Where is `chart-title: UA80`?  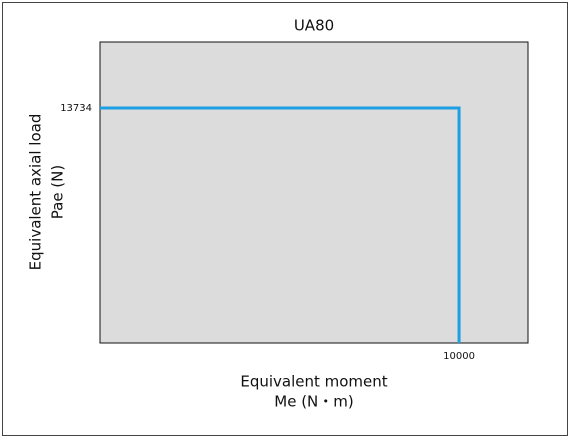
chart-title: UA80 is located at coordinates (314, 26).